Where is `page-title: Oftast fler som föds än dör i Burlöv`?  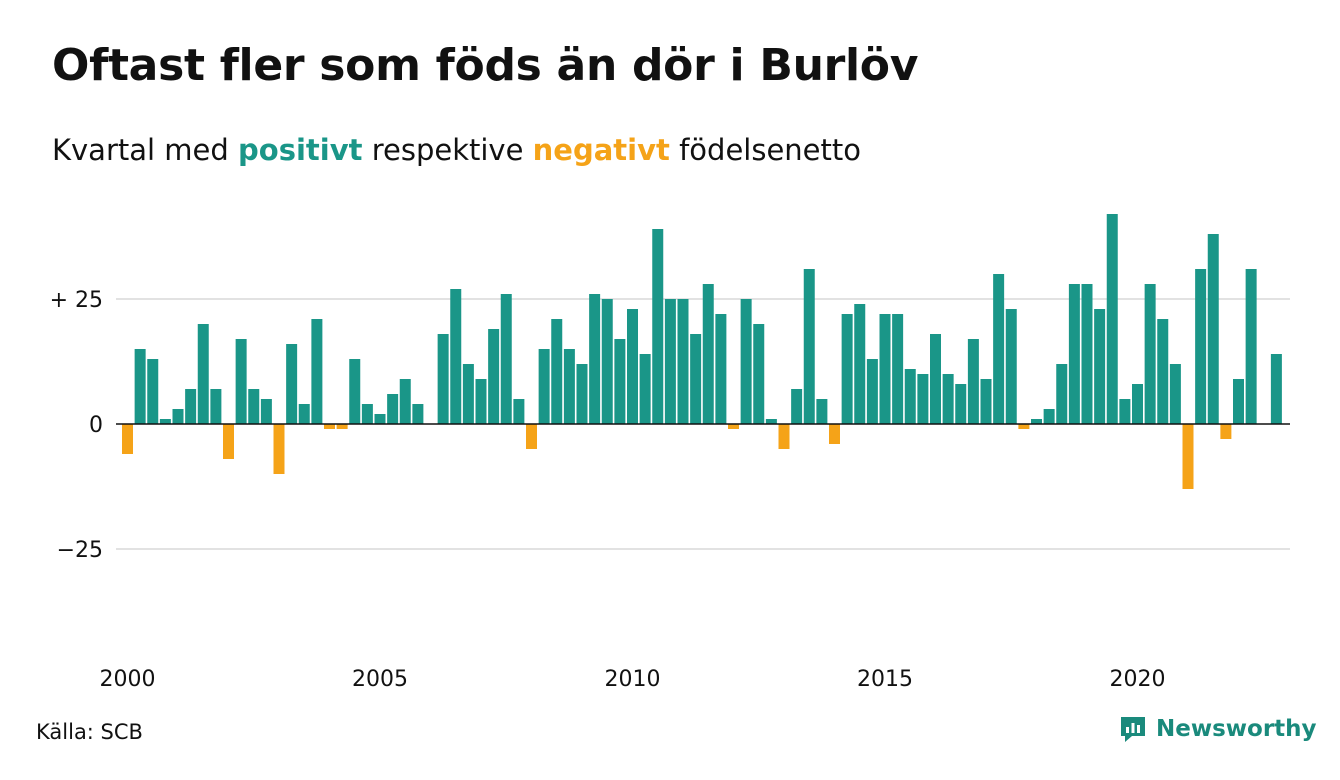 page-title: Oftast fler som föds än dör i Burlöv is located at coordinates (485, 65).